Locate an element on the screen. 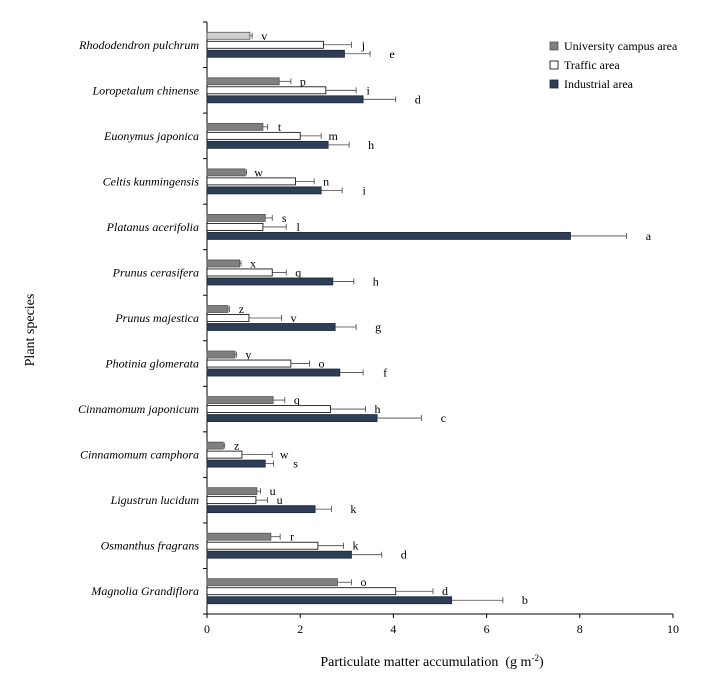  significance-letter: m is located at coordinates (333, 136).